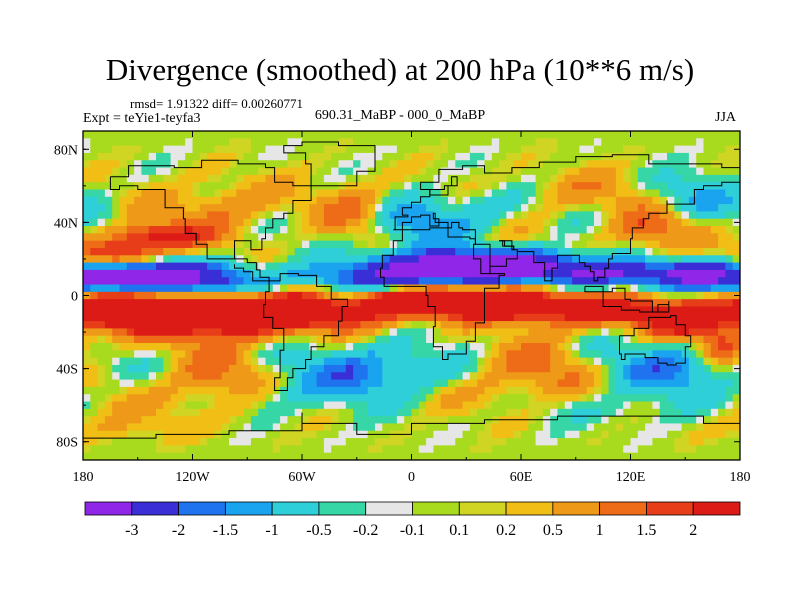 This screenshot has width=800, height=600. What do you see at coordinates (400, 115) in the screenshot?
I see `period-label: 690.31_MaBP - 000_0_MaBP` at bounding box center [400, 115].